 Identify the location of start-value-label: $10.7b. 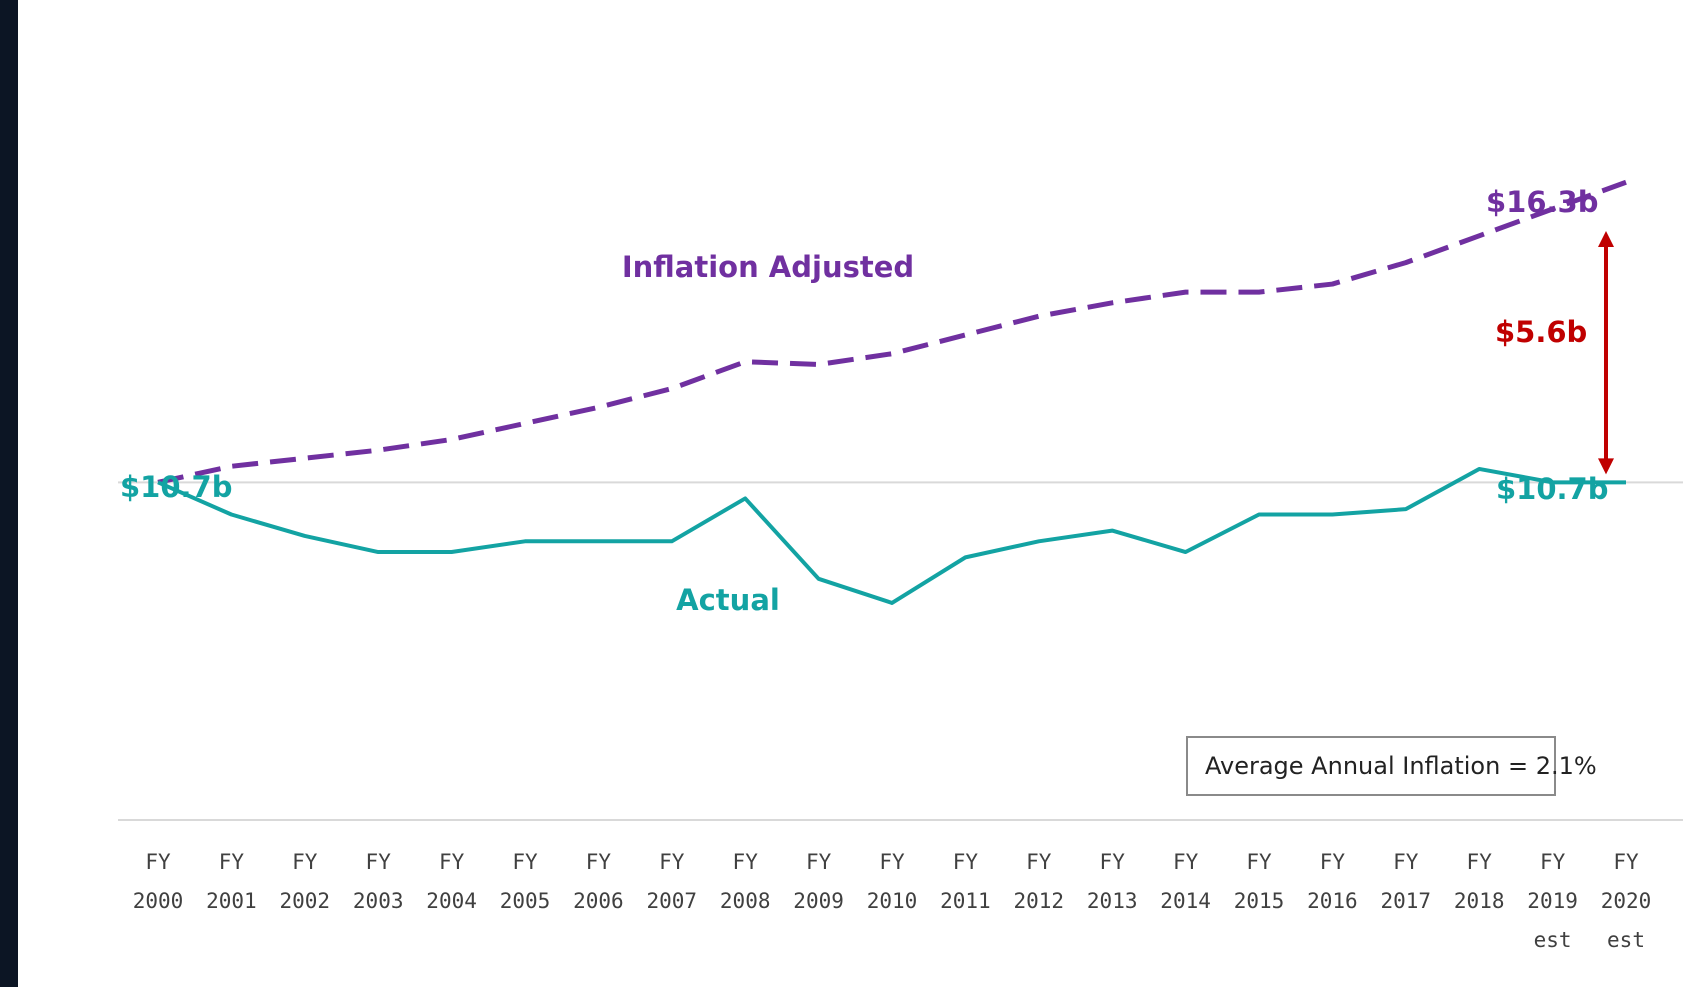
(176, 487).